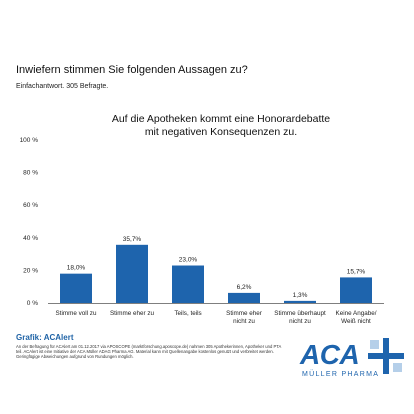 The image size is (414, 414). Describe the element at coordinates (29, 140) in the screenshot. I see `y-tick-label: 100 %` at that location.